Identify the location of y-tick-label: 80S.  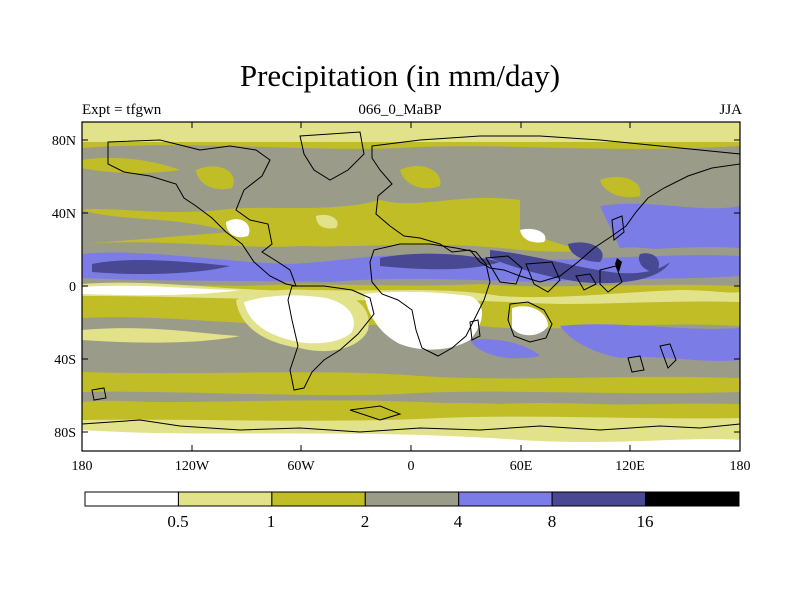
(65, 433).